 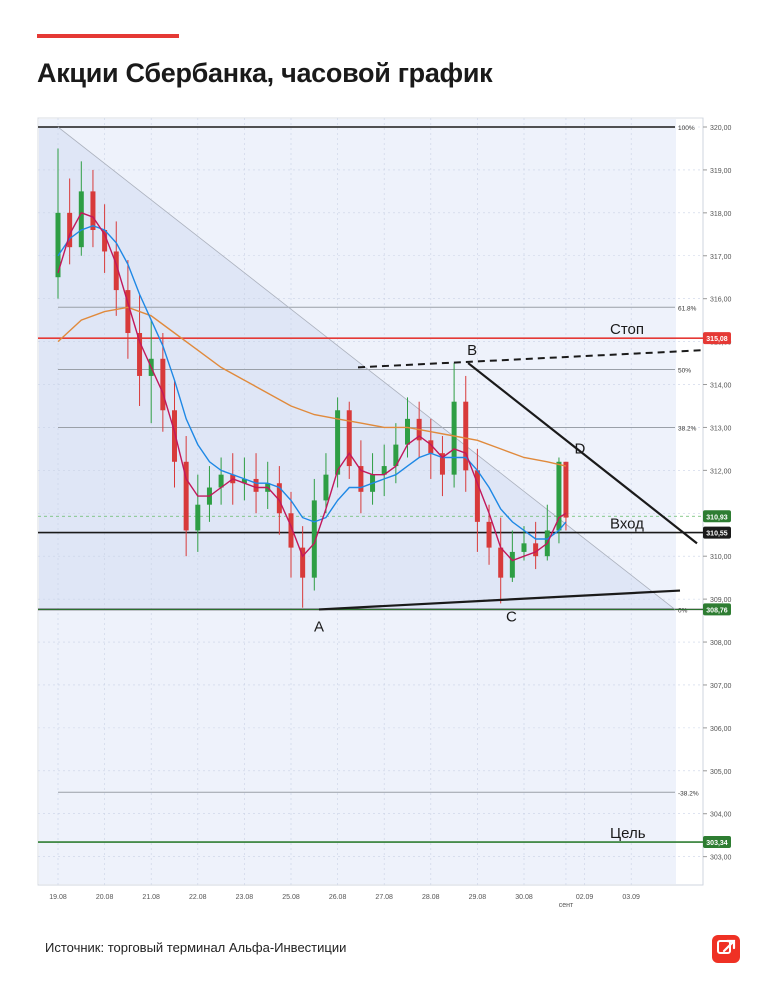 What do you see at coordinates (721, 729) in the screenshot?
I see `y-tick-label: 306,00` at bounding box center [721, 729].